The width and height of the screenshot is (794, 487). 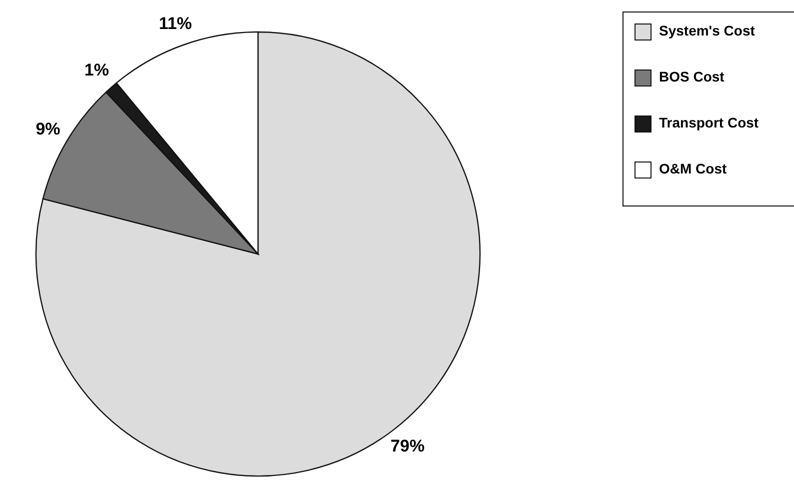 What do you see at coordinates (407, 446) in the screenshot?
I see `data-label: 79%` at bounding box center [407, 446].